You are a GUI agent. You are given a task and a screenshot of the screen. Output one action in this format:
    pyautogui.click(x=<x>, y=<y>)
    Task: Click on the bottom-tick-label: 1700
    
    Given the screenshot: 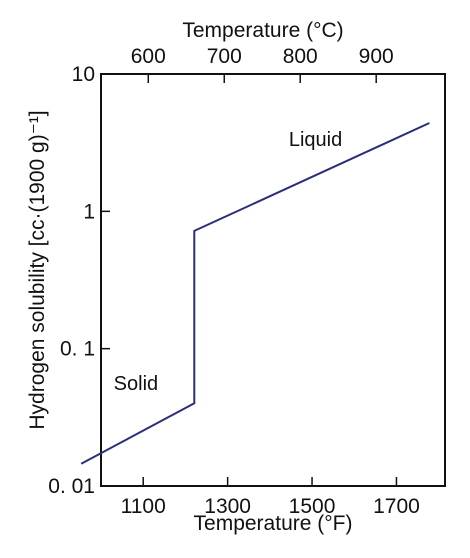 What is the action you would take?
    pyautogui.click(x=396, y=506)
    